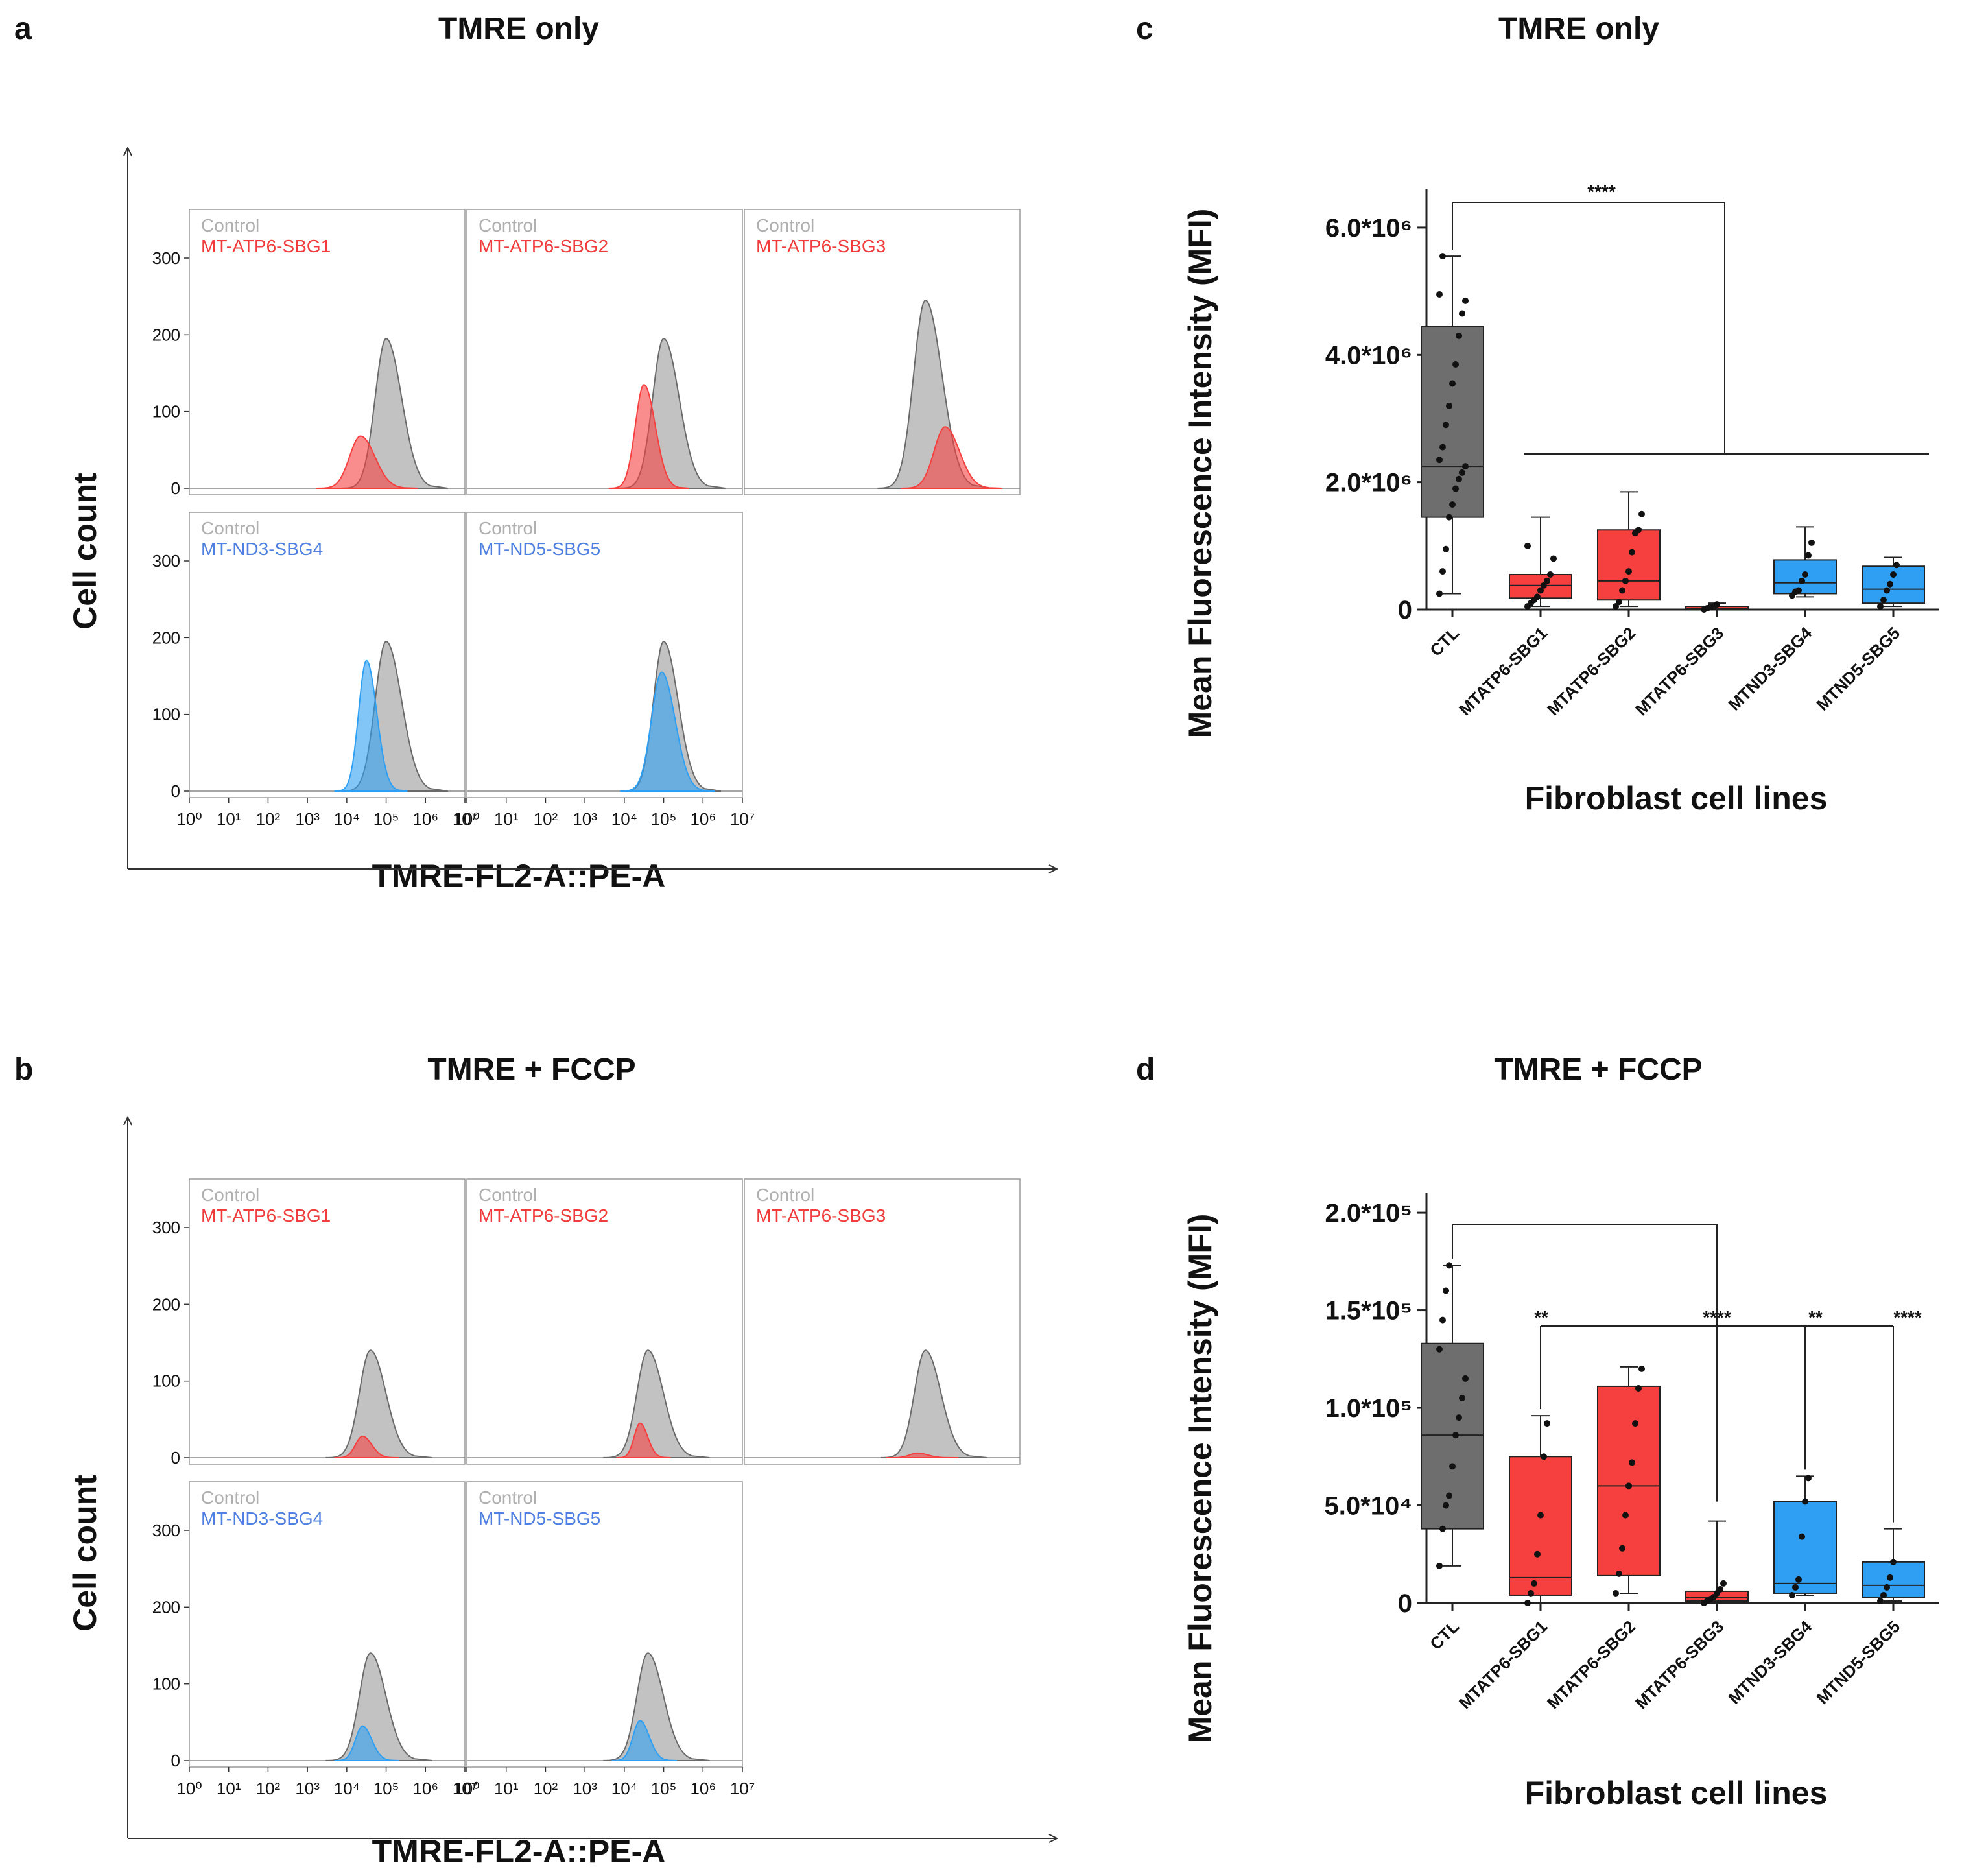  I want to click on hist-outer-y-arrow, so click(127, 151).